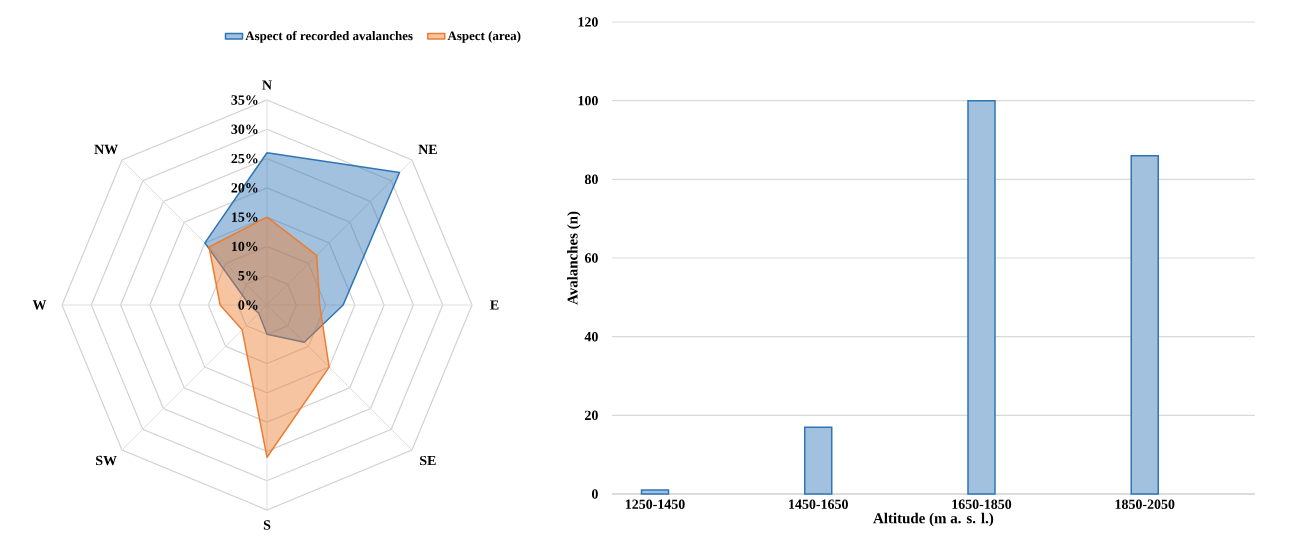 This screenshot has height=547, width=1300. I want to click on y-tick-label: 0, so click(594, 494).